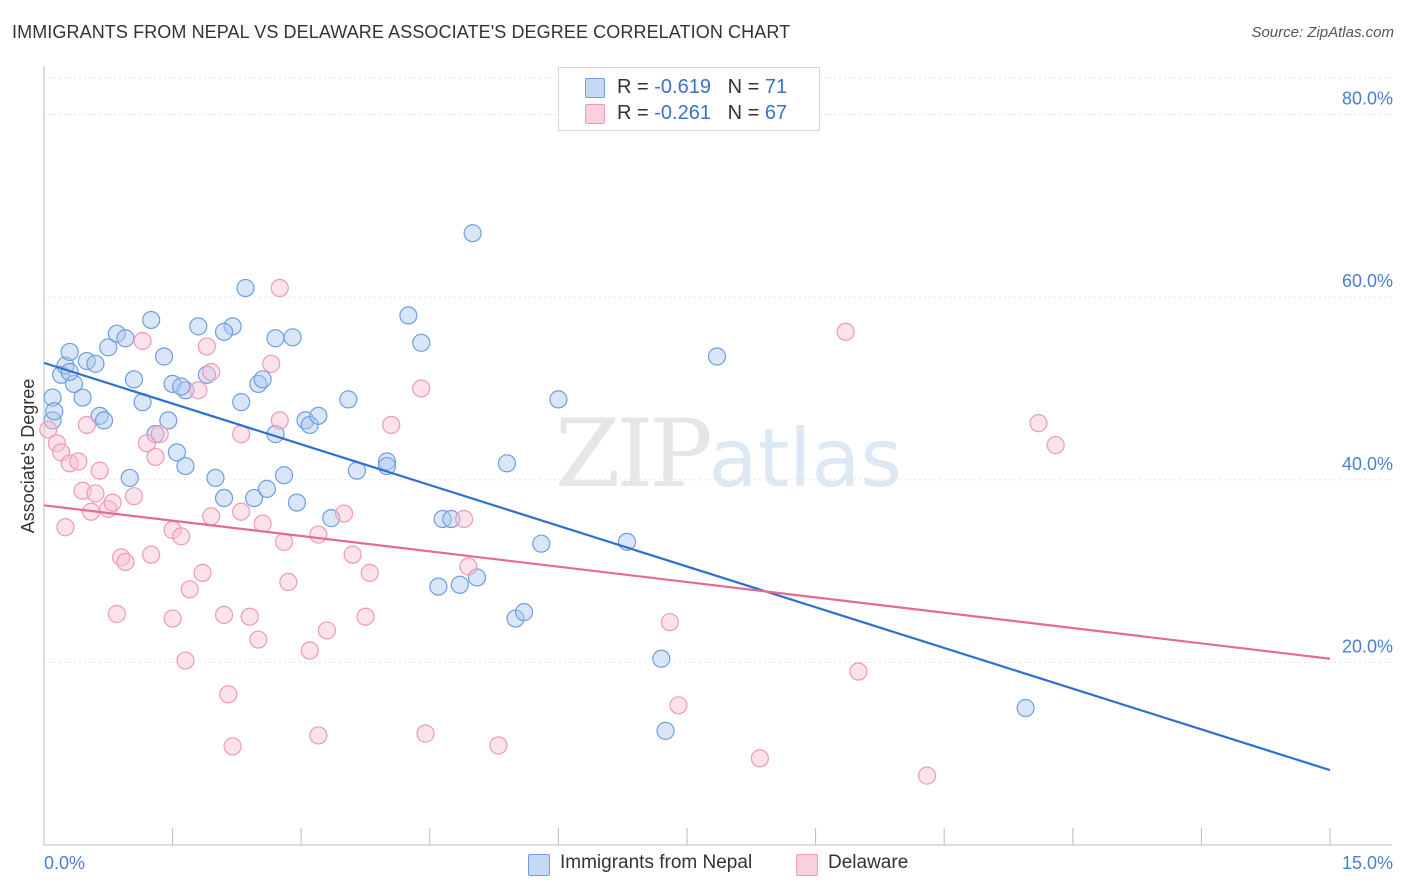  Describe the element at coordinates (1367, 863) in the screenshot. I see `x-tick-label-max: 15.0%` at that location.